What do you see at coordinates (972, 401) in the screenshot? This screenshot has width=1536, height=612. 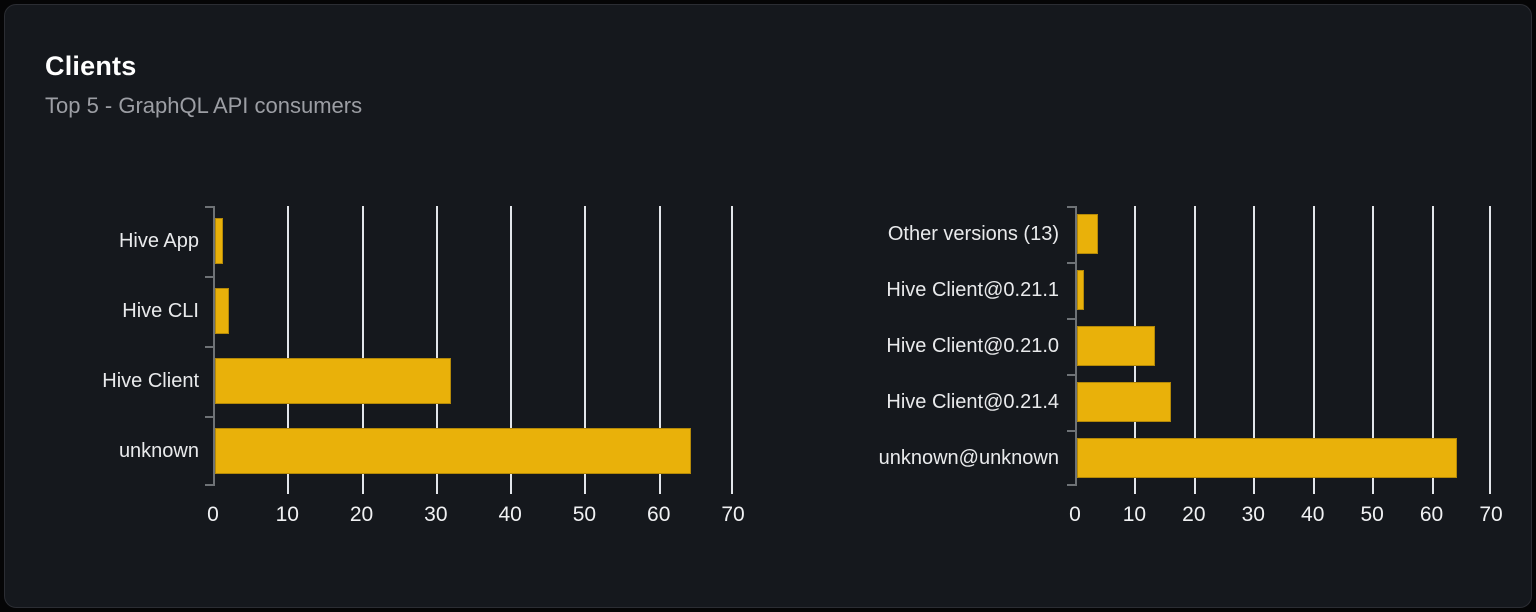 I see `category-label: Hive Client@0.21.4` at bounding box center [972, 401].